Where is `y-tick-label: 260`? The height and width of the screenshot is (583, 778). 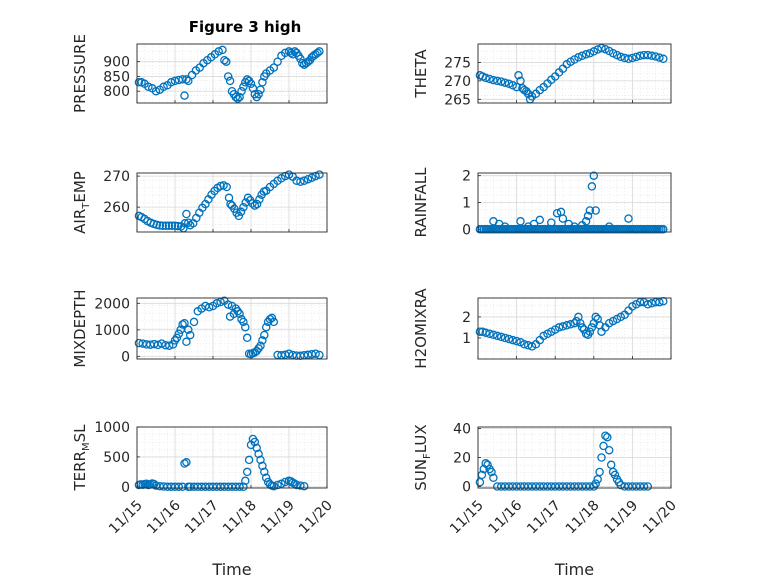 y-tick-label: 260 is located at coordinates (116, 208).